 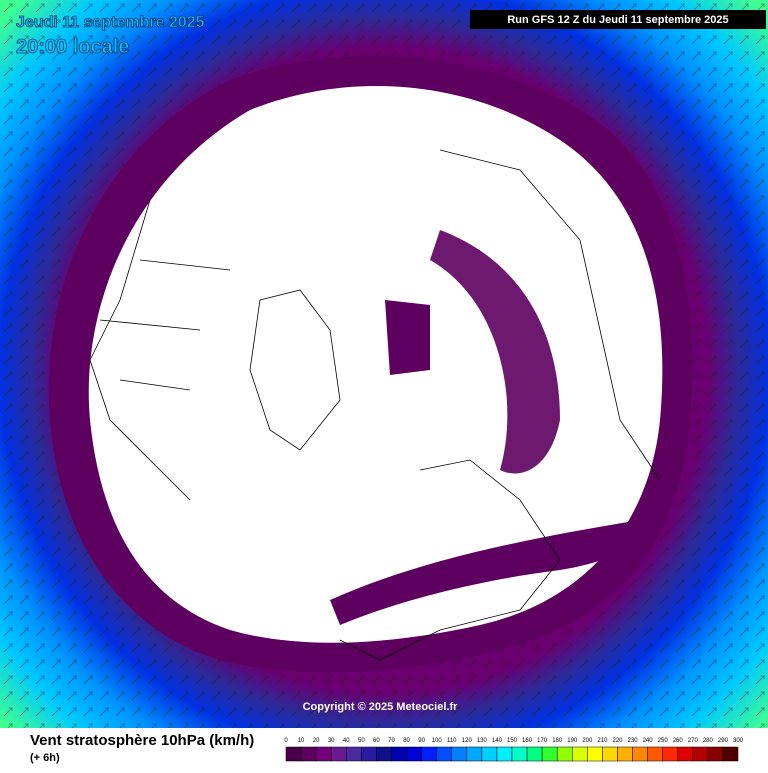 What do you see at coordinates (617, 741) in the screenshot?
I see `colorbar-label: 220` at bounding box center [617, 741].